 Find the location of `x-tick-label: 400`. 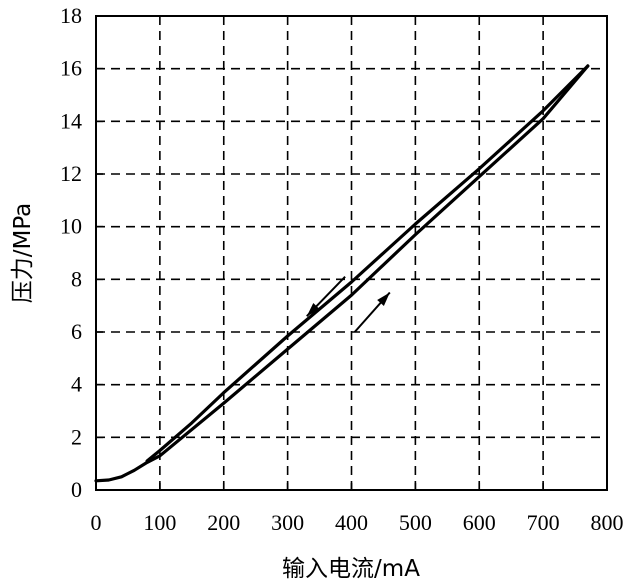

x-tick-label: 400 is located at coordinates (351, 522).